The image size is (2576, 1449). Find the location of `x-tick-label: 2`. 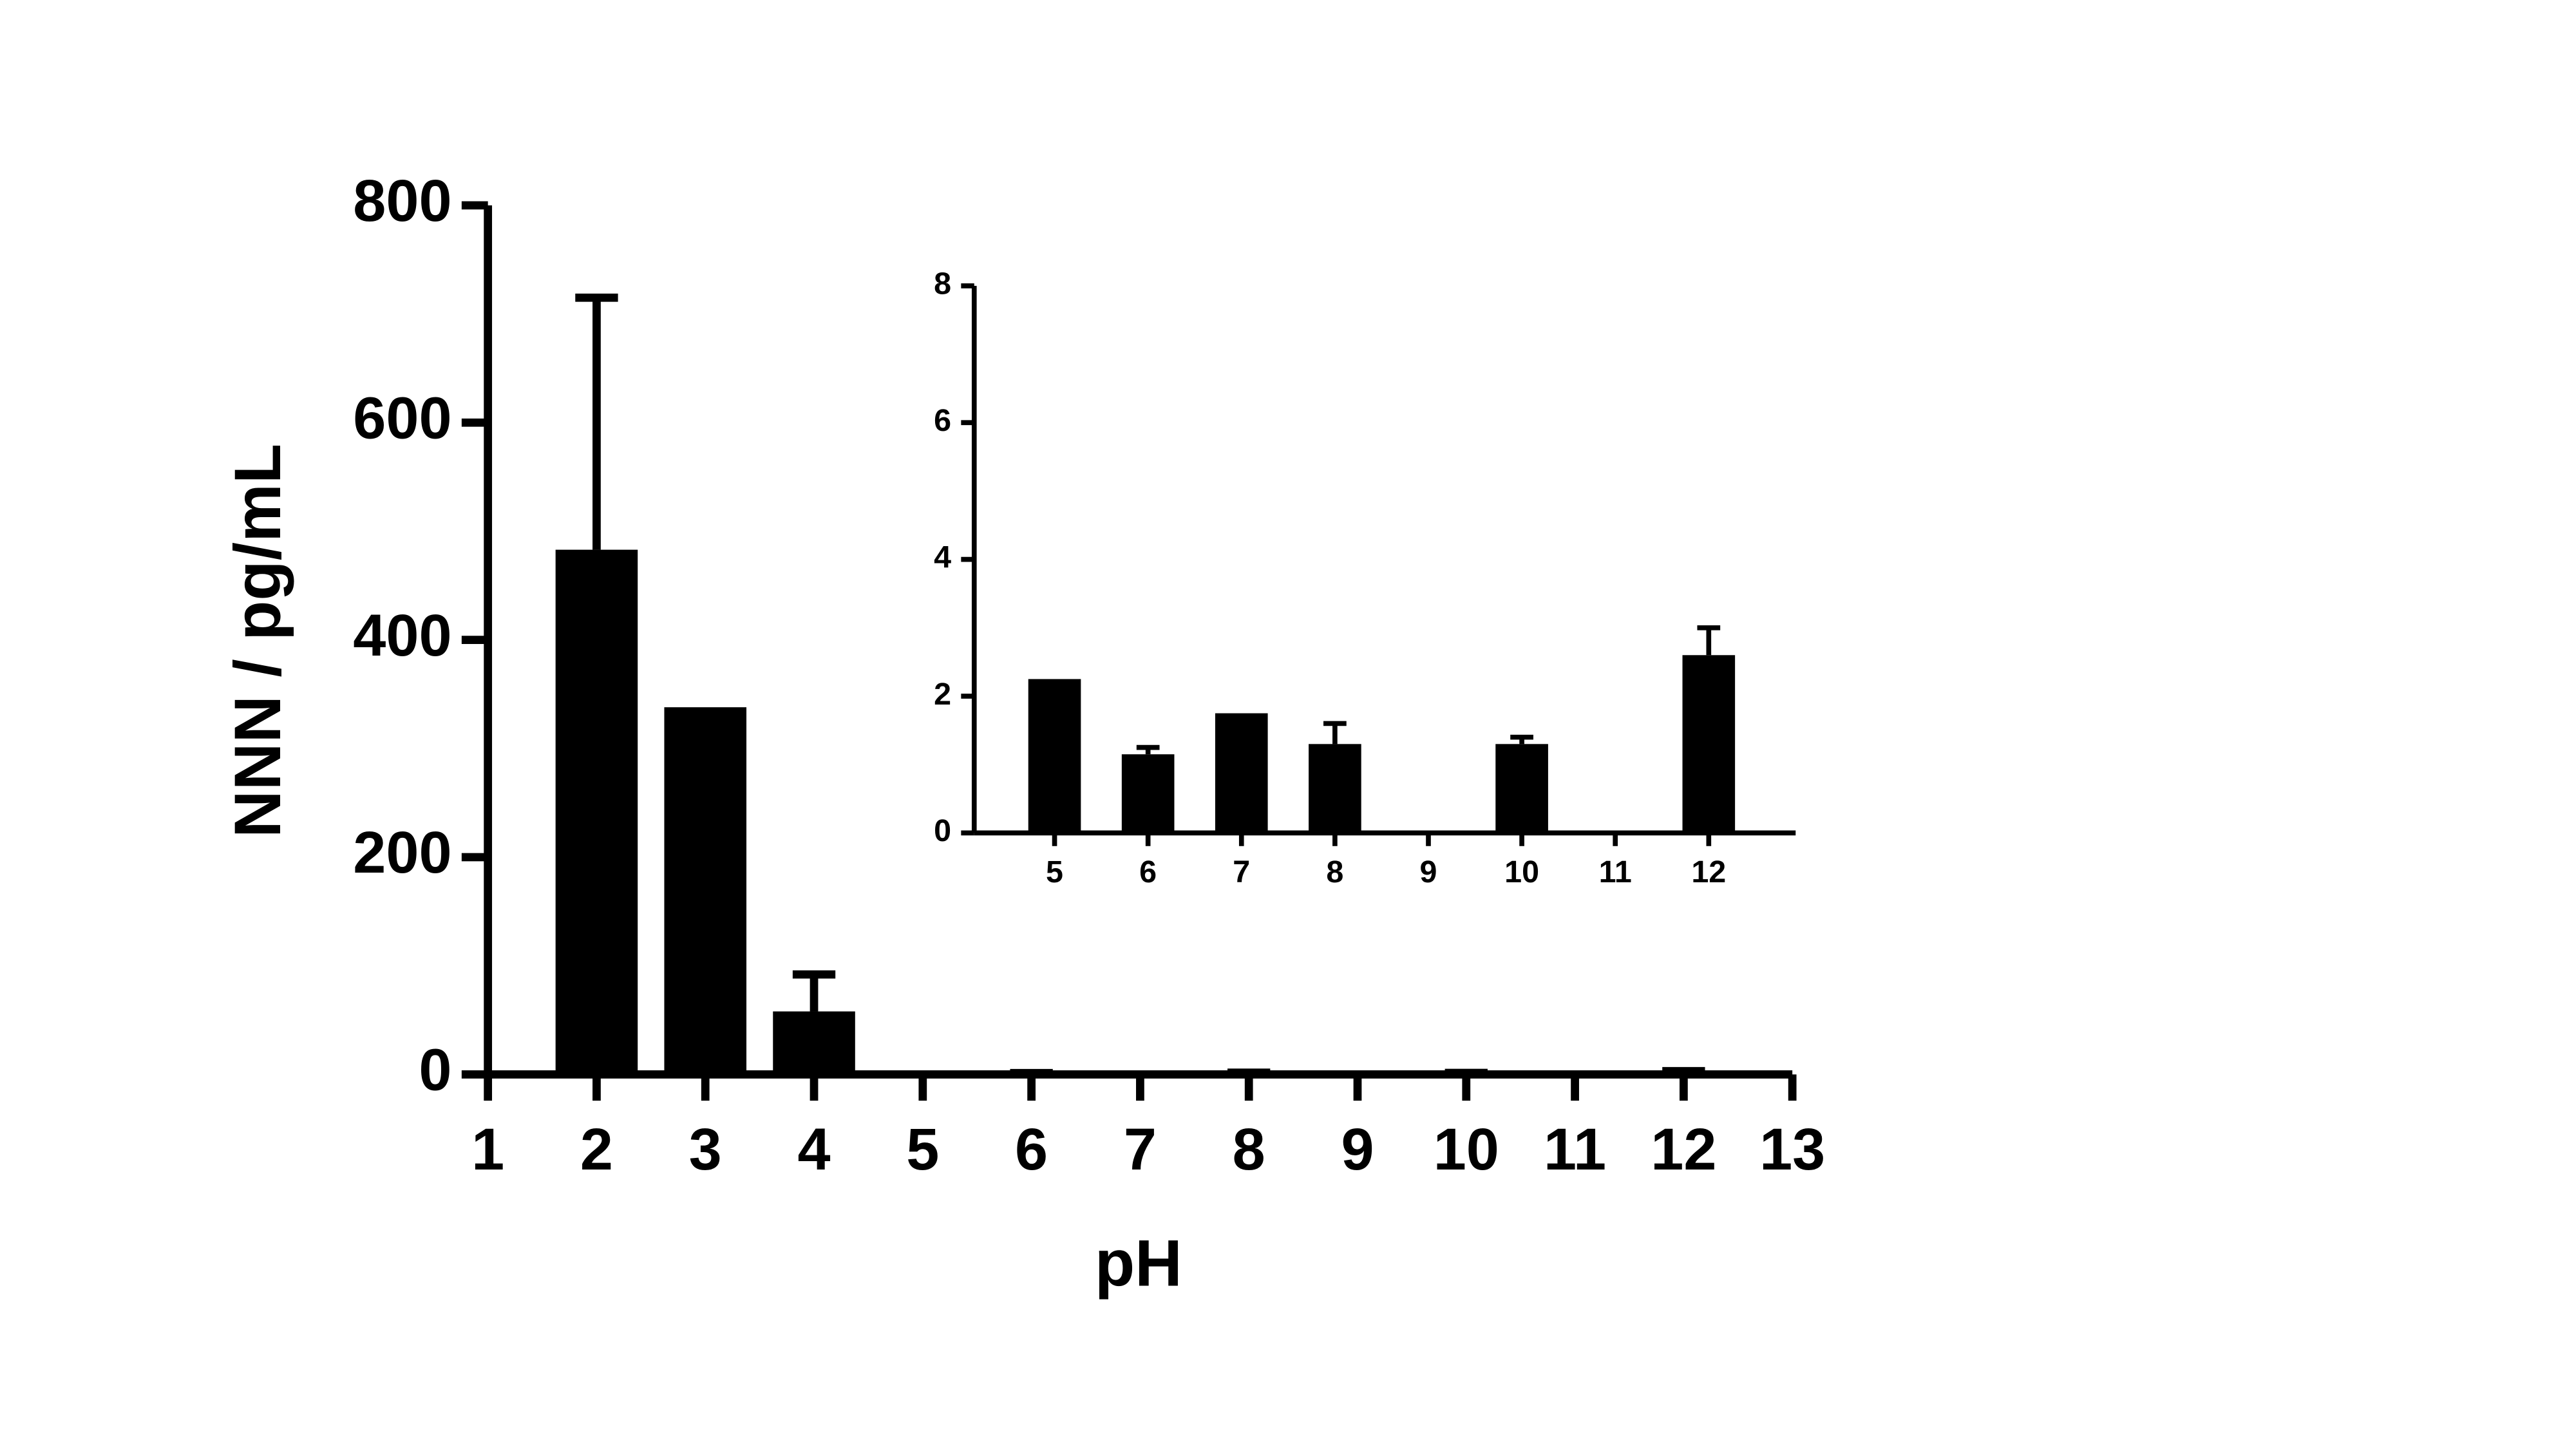

x-tick-label: 2 is located at coordinates (596, 1149).